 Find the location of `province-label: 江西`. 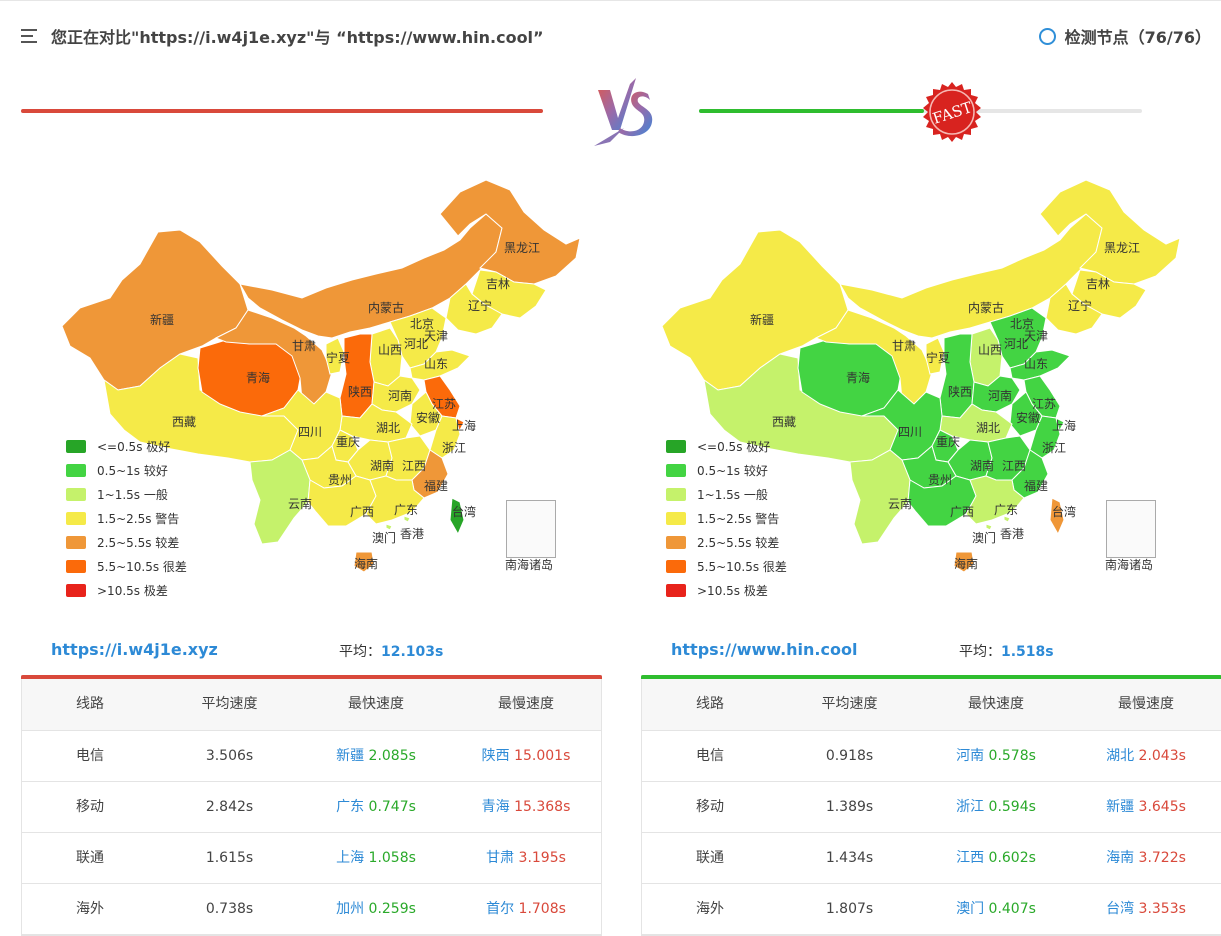

province-label: 江西 is located at coordinates (414, 466).